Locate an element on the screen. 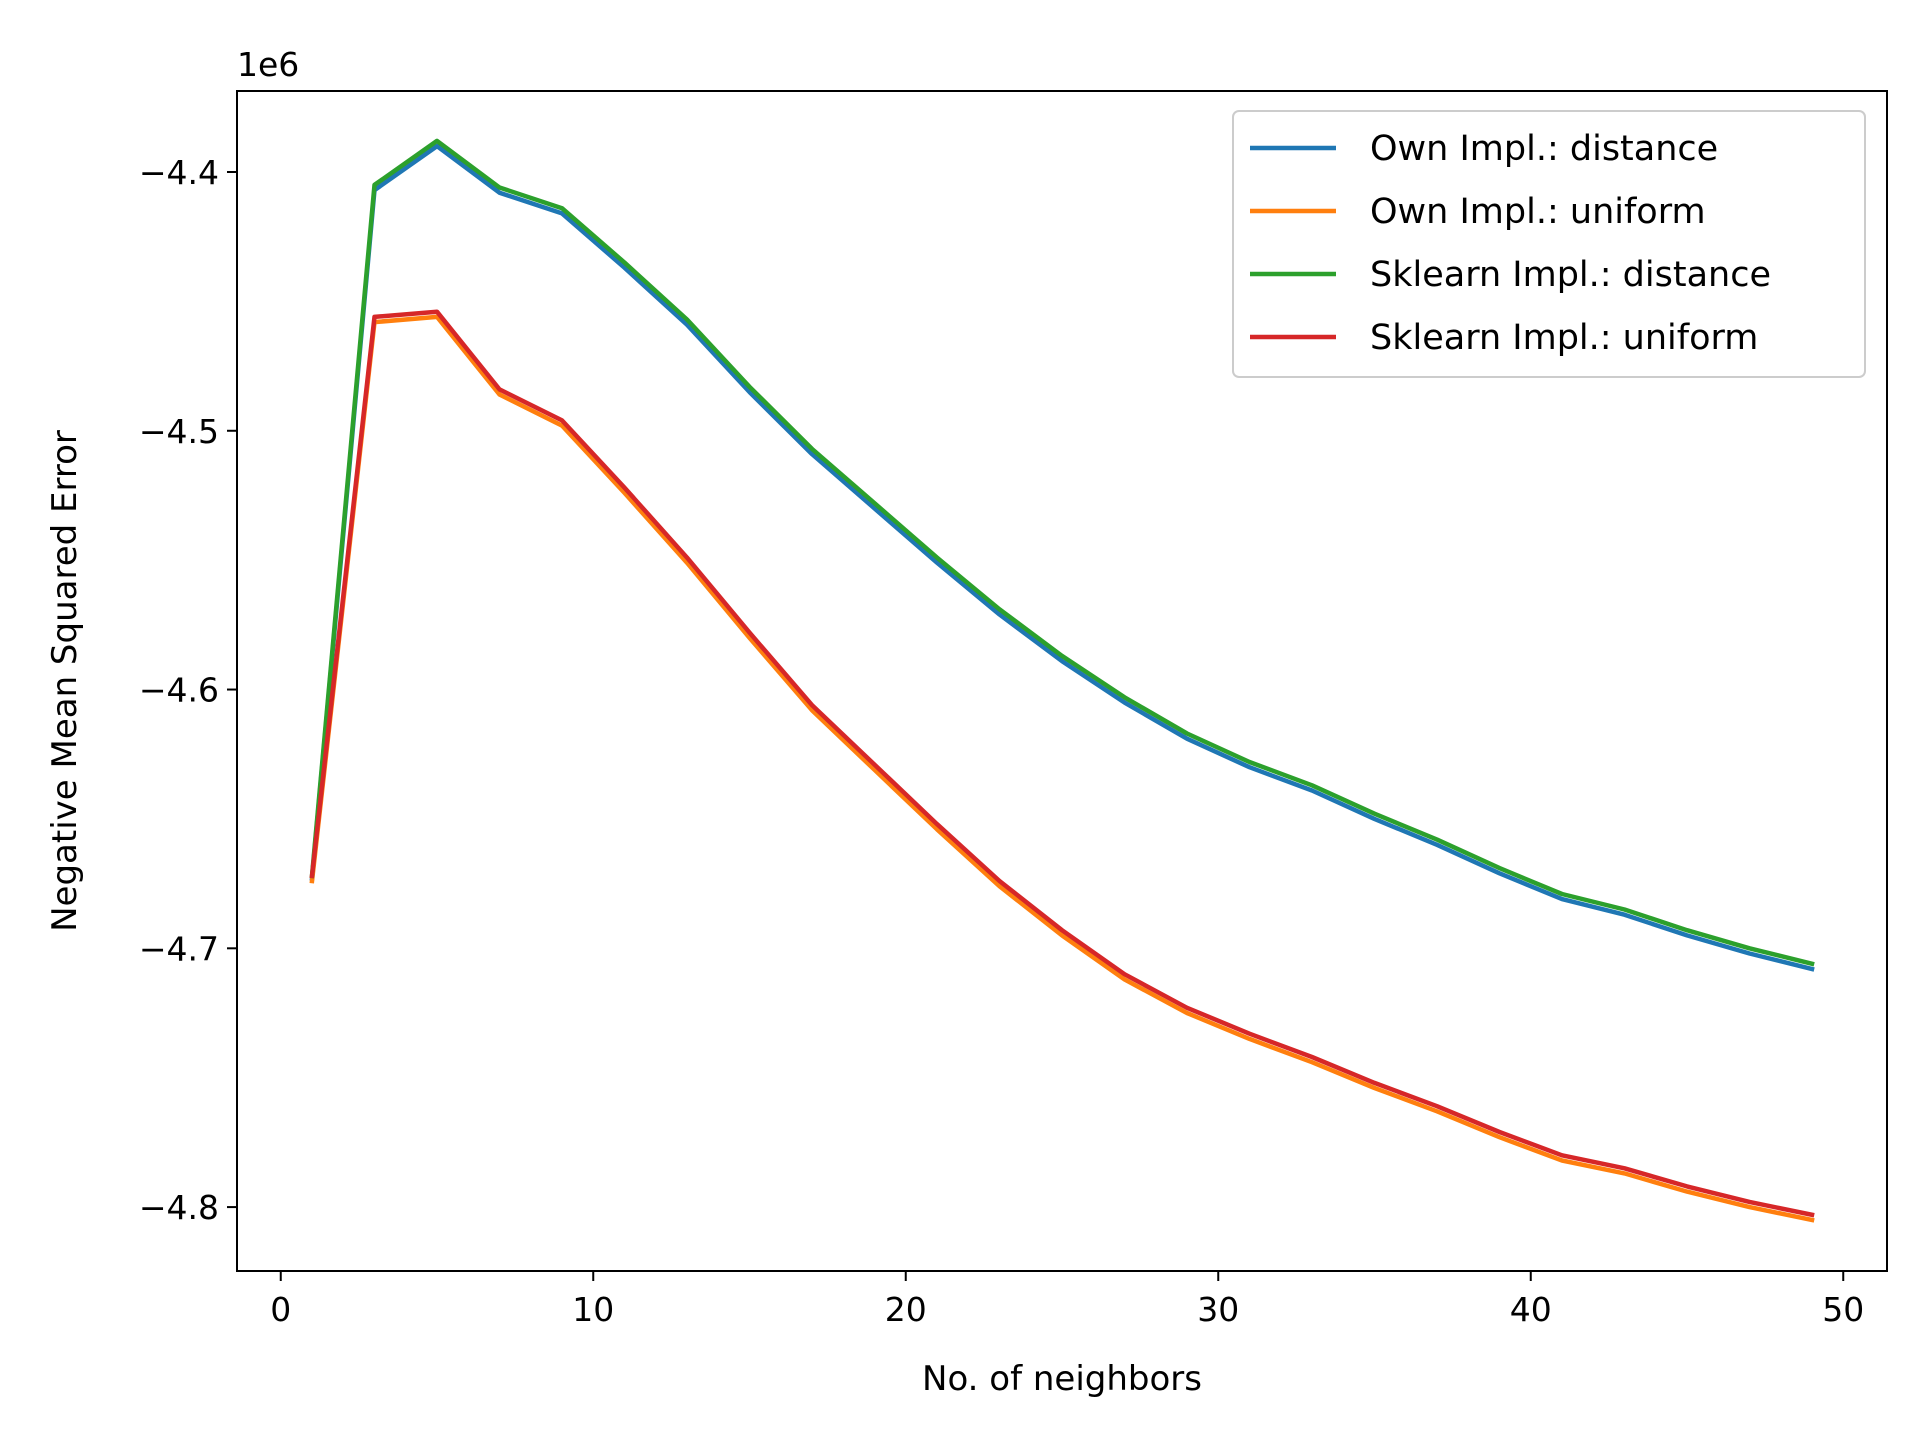 The width and height of the screenshot is (1920, 1440). legend-label-3: Sklearn Impl.: distance is located at coordinates (1570, 275).